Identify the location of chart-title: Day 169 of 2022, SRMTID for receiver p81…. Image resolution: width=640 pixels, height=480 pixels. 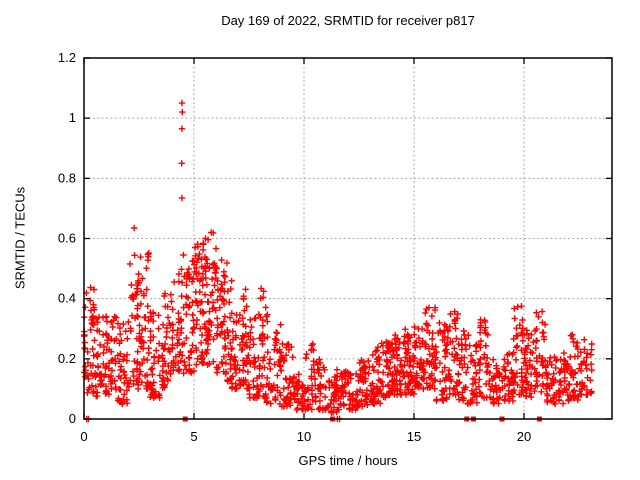
(348, 20).